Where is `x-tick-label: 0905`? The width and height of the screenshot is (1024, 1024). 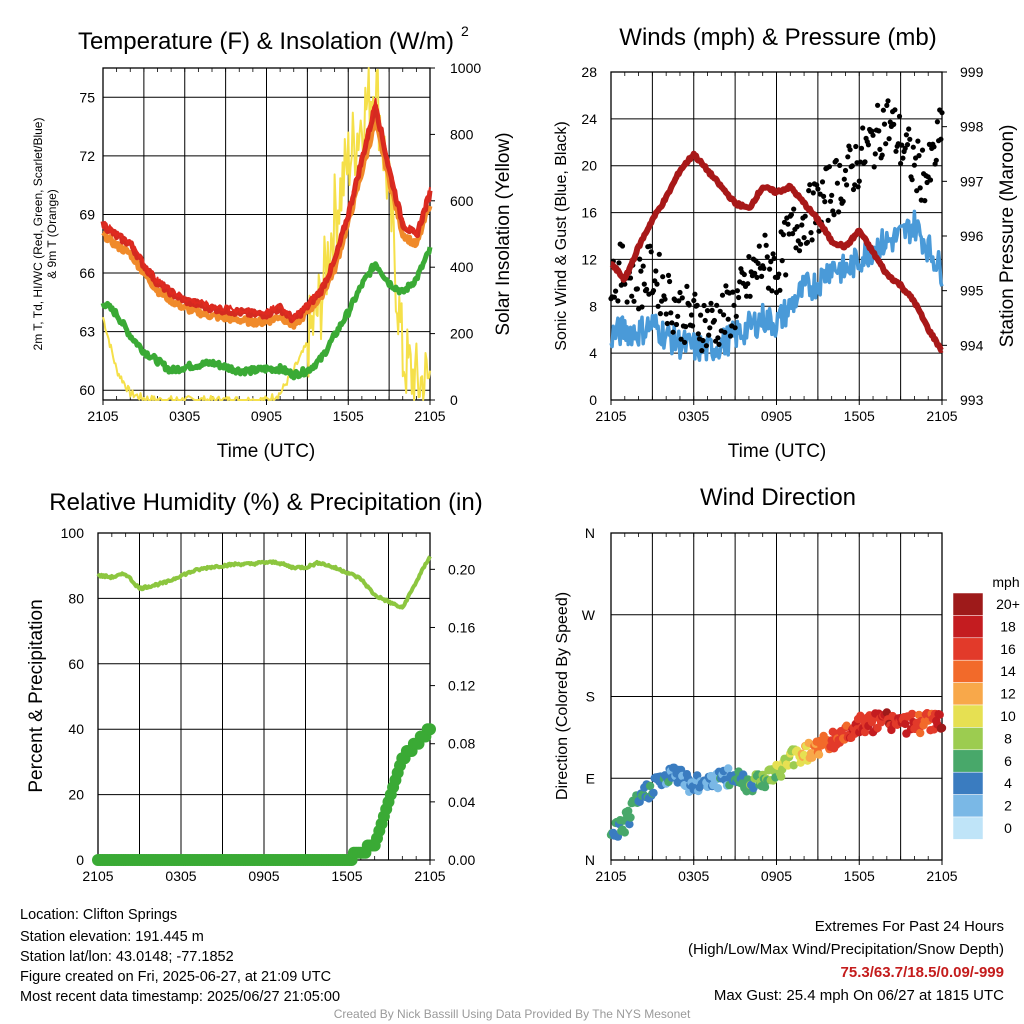
x-tick-label: 0905 is located at coordinates (266, 416).